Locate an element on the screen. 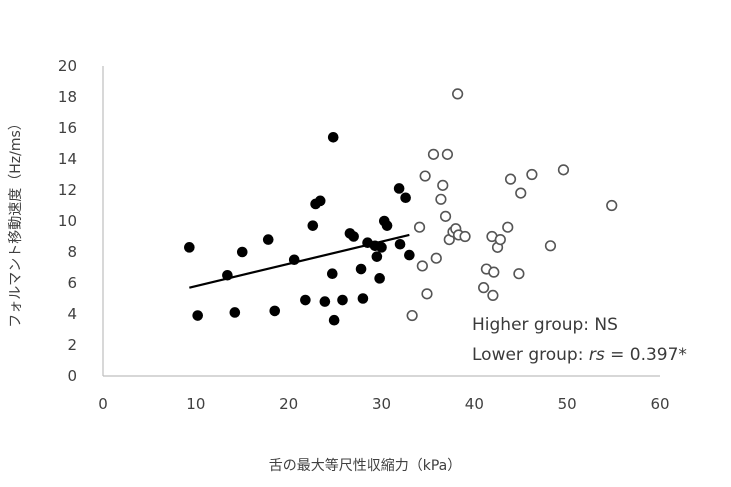 The image size is (731, 487). y-tick-label: 18 is located at coordinates (67, 97).